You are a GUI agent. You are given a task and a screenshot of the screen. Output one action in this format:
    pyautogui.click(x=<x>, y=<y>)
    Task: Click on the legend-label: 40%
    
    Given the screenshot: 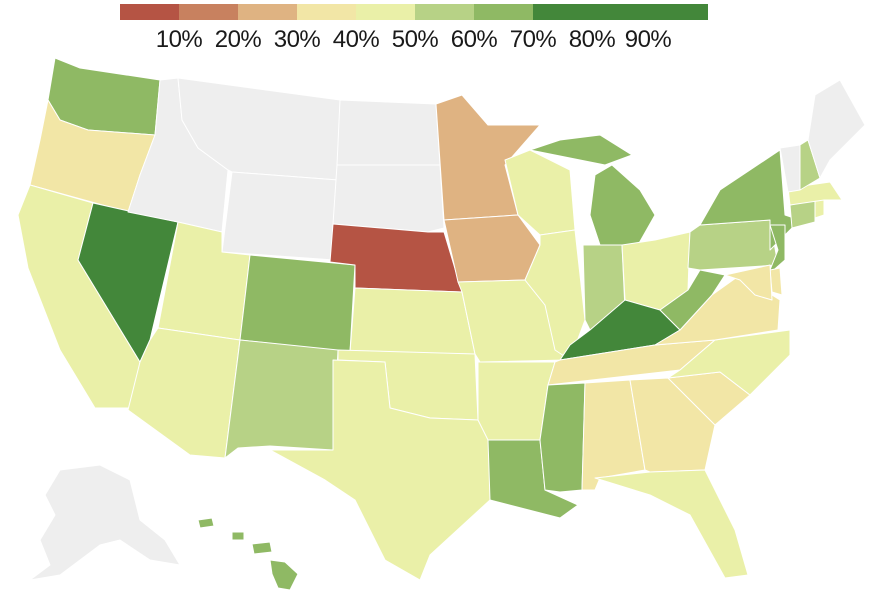 What is the action you would take?
    pyautogui.click(x=356, y=39)
    